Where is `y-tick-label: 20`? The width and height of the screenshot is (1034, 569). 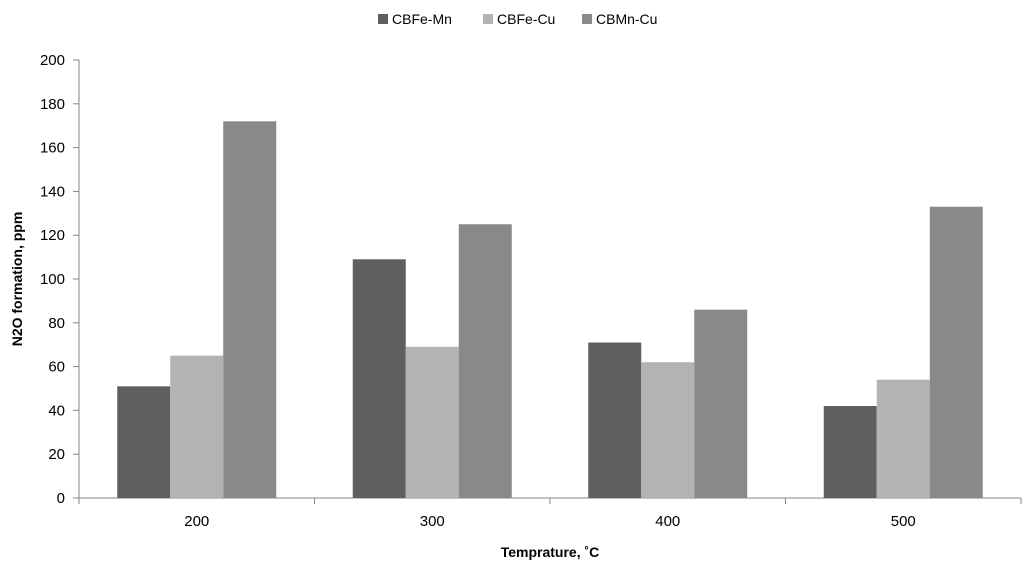 y-tick-label: 20 is located at coordinates (56, 454).